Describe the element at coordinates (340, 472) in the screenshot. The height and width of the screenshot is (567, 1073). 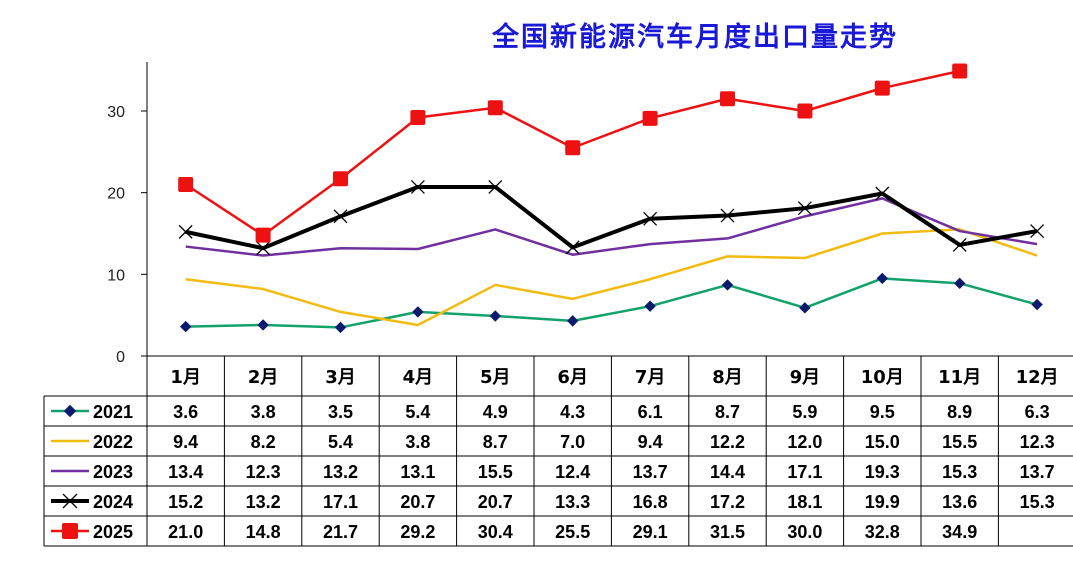
I see `table-cell: 13.2` at that location.